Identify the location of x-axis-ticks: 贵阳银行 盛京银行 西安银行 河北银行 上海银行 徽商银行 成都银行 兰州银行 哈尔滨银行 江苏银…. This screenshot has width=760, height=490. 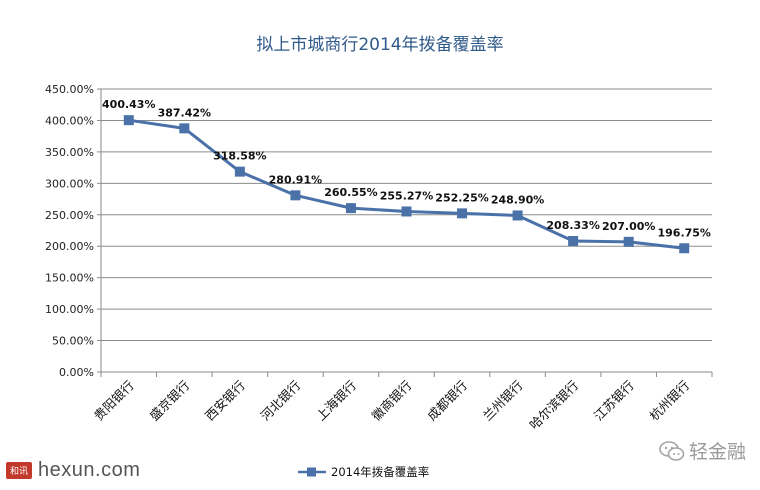
(391, 405).